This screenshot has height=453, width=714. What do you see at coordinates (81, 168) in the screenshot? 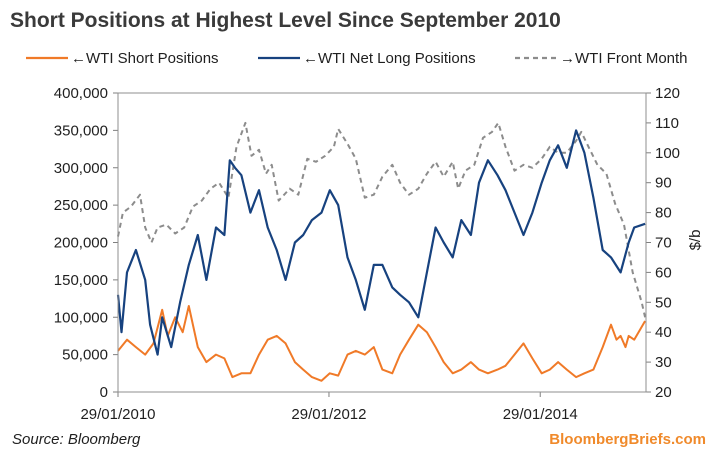
I see `y-left-tick-label: 300,000` at bounding box center [81, 168].